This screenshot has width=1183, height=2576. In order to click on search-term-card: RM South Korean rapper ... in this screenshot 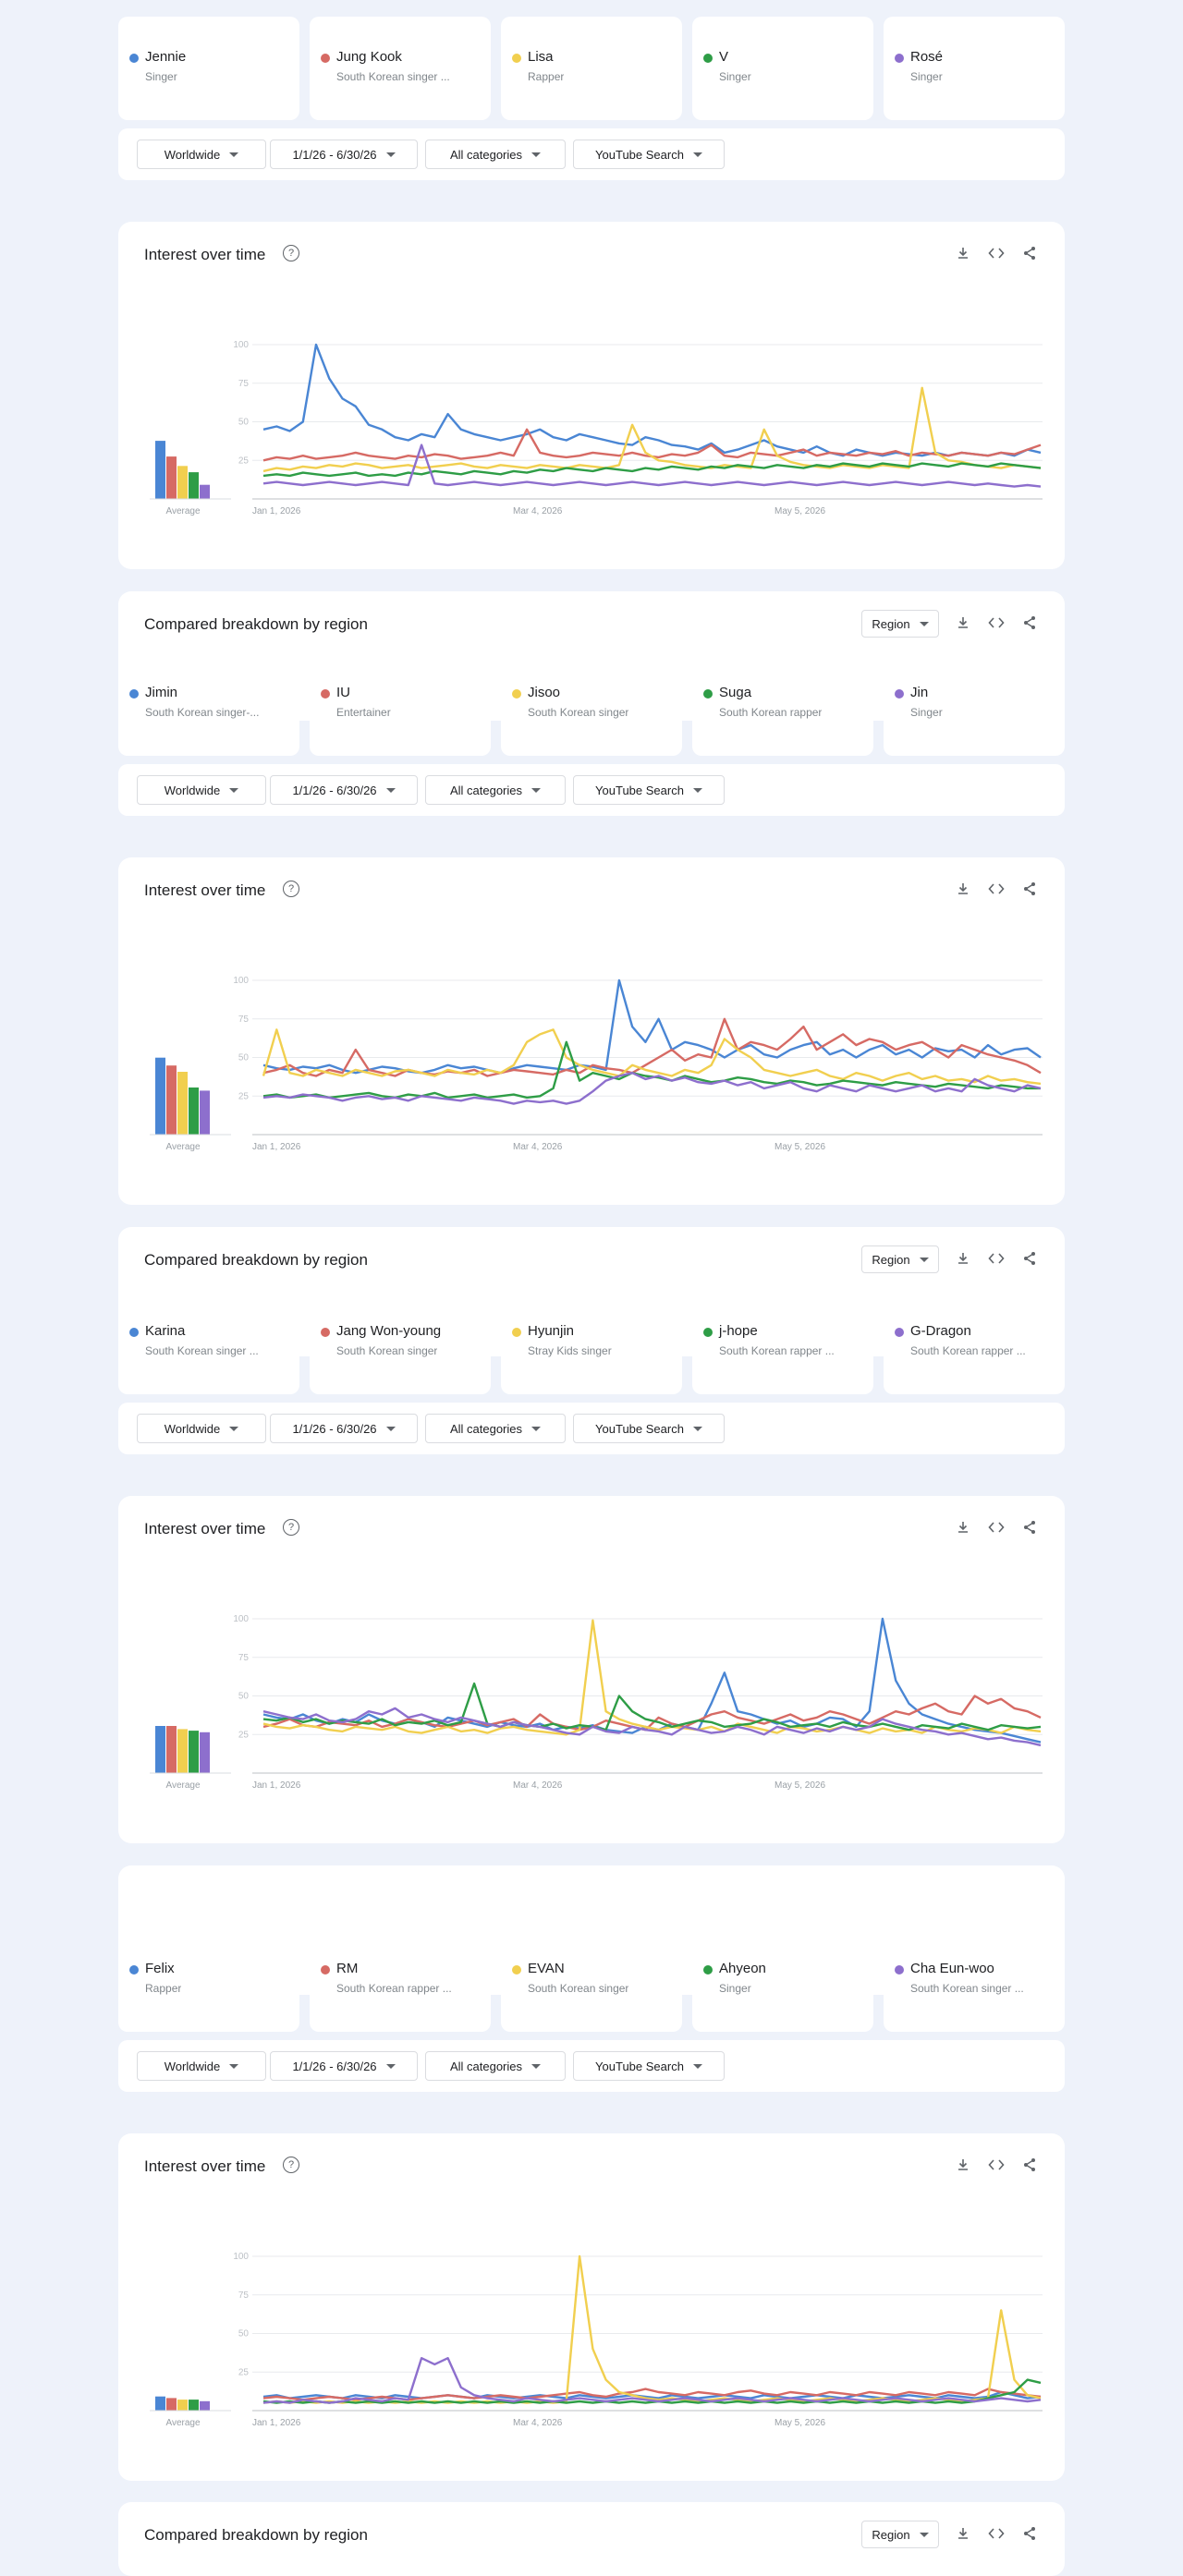, I will do `click(401, 1980)`.